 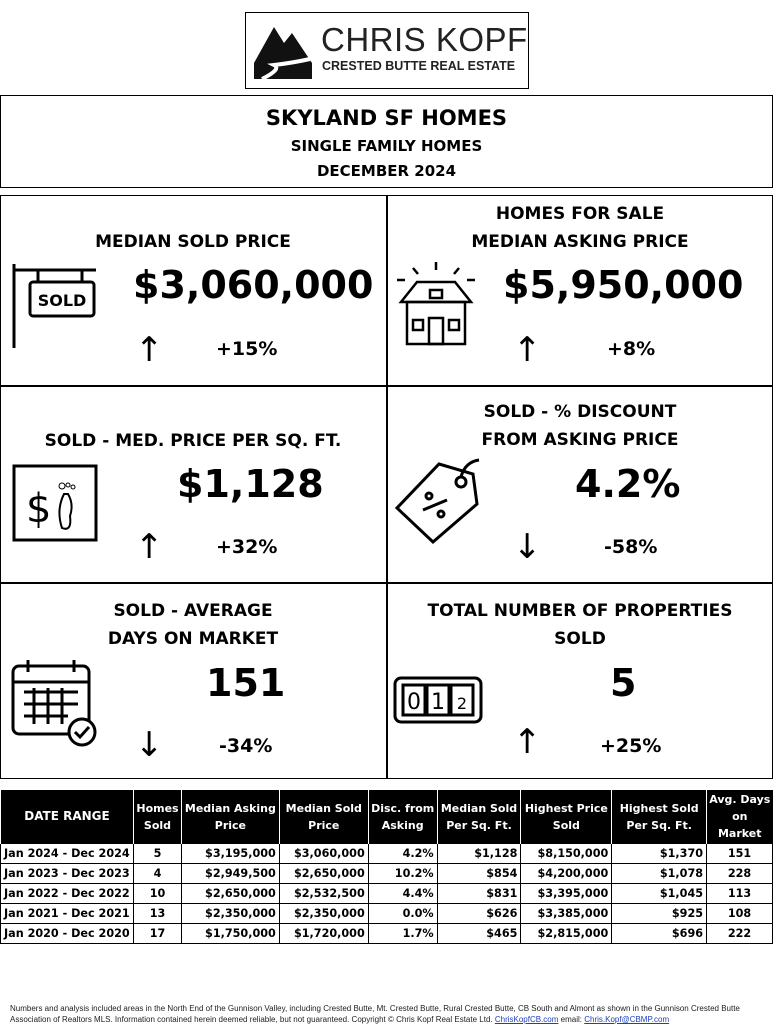 What do you see at coordinates (67, 853) in the screenshot?
I see `table-cell: Jan 2024 - Dec 2024` at bounding box center [67, 853].